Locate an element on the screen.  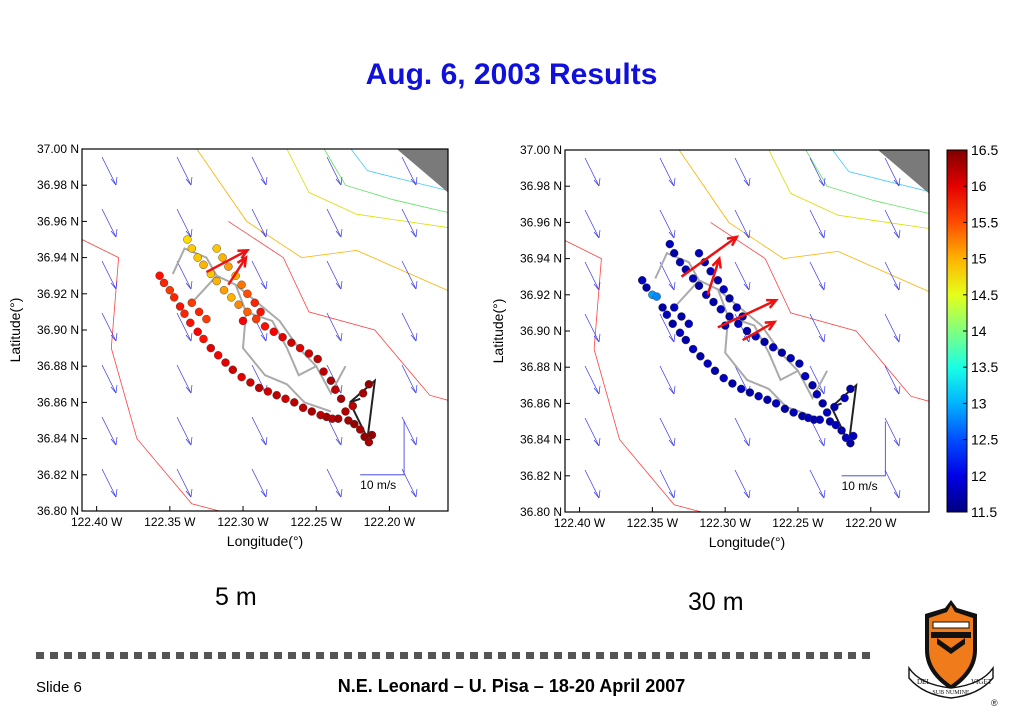
colorbar-tick-label: 13.5 is located at coordinates (984, 367).